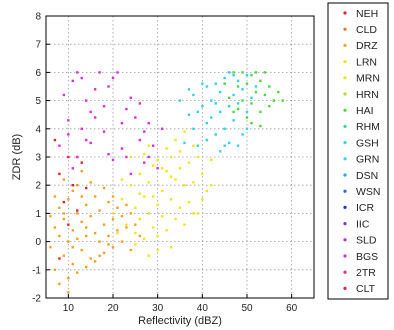 This screenshot has width=394, height=330. What do you see at coordinates (367, 95) in the screenshot?
I see `legend-label: HRN` at bounding box center [367, 95].